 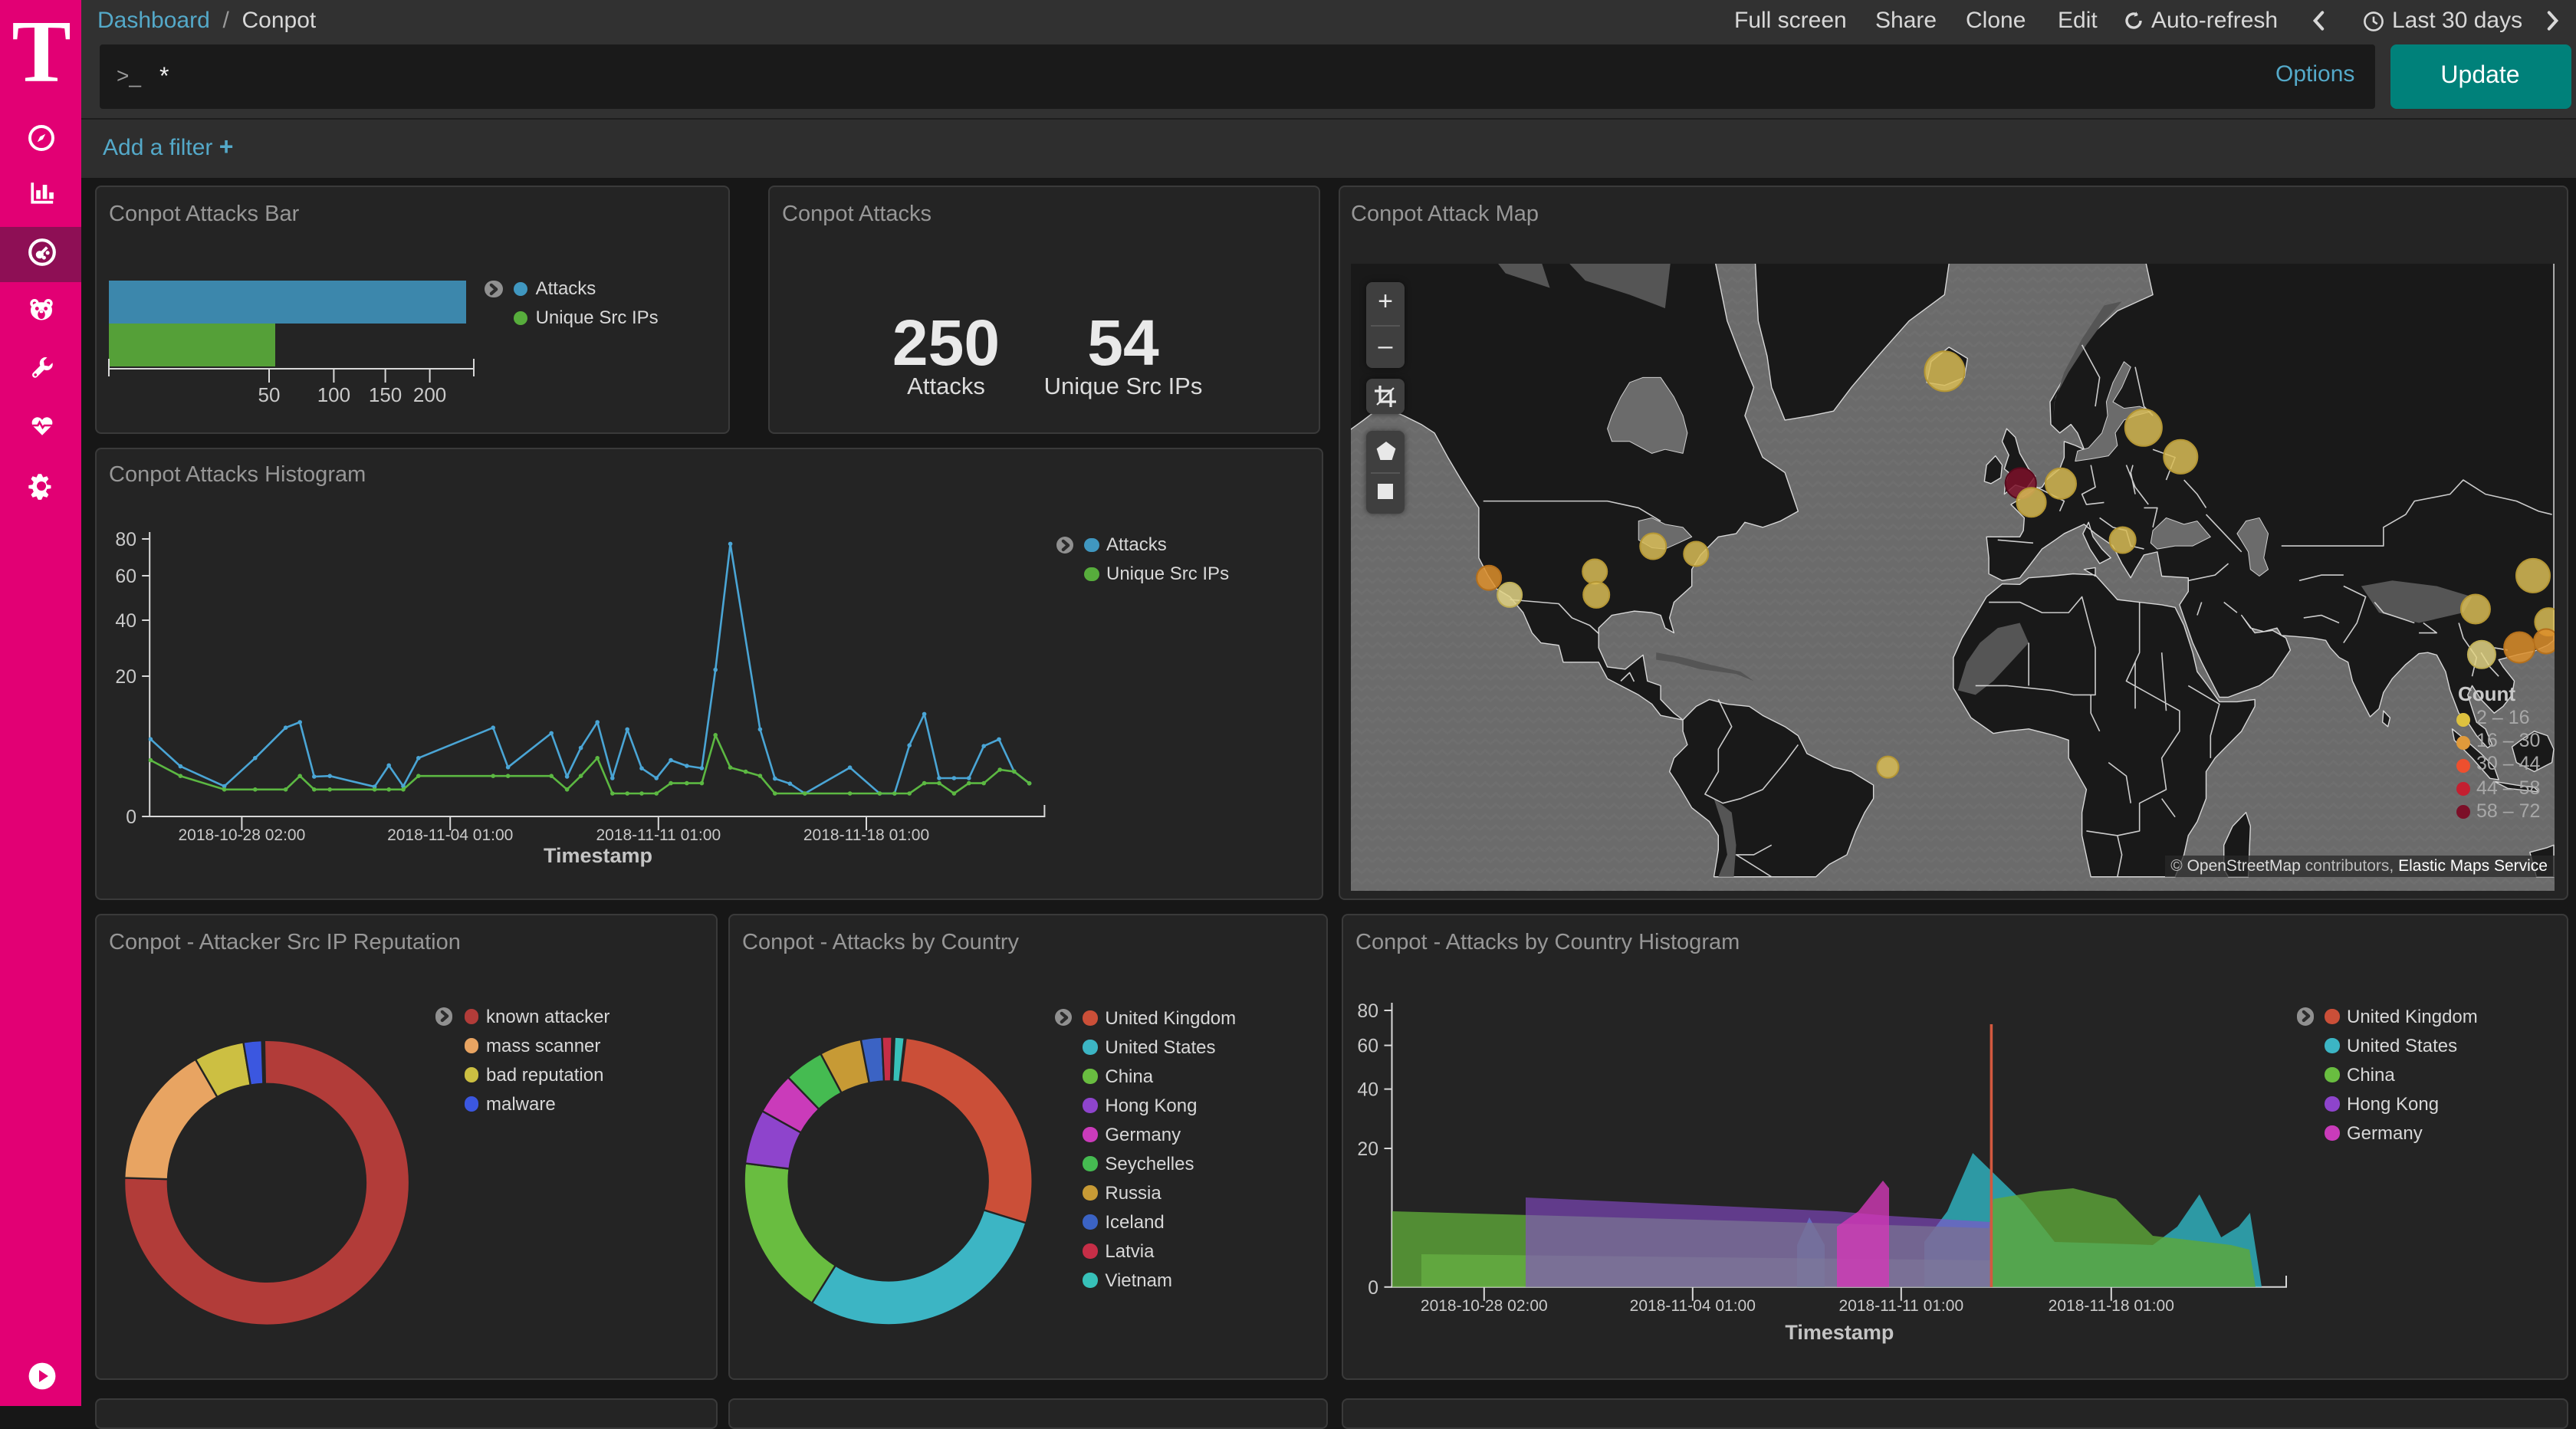 I want to click on svg-text: 50, so click(x=270, y=394).